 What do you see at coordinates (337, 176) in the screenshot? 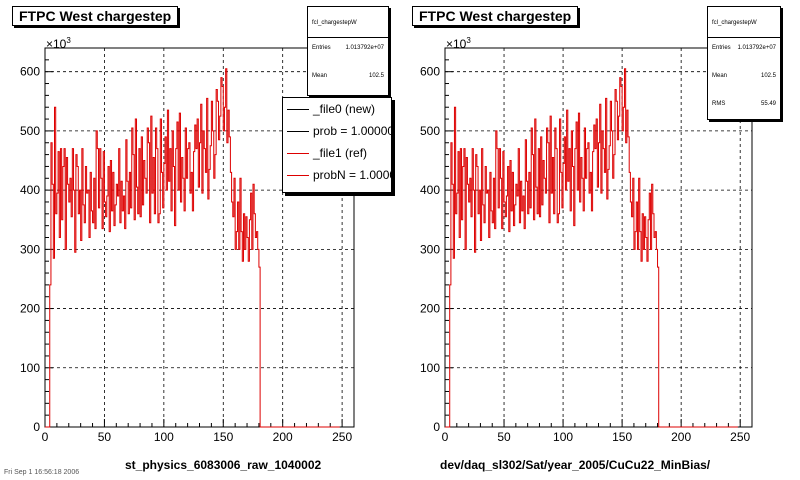
I see `legend-entry-probn: probN = 1.000000` at bounding box center [337, 176].